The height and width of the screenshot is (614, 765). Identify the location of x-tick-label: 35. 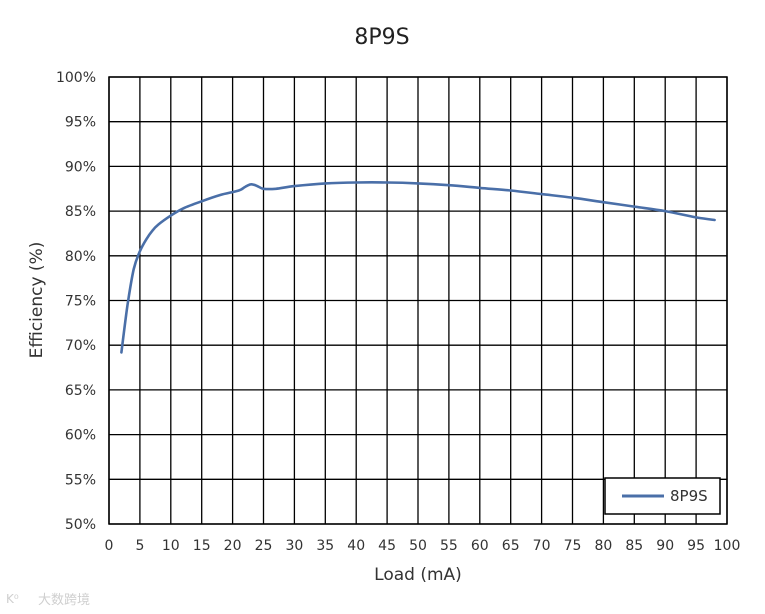
(325, 546).